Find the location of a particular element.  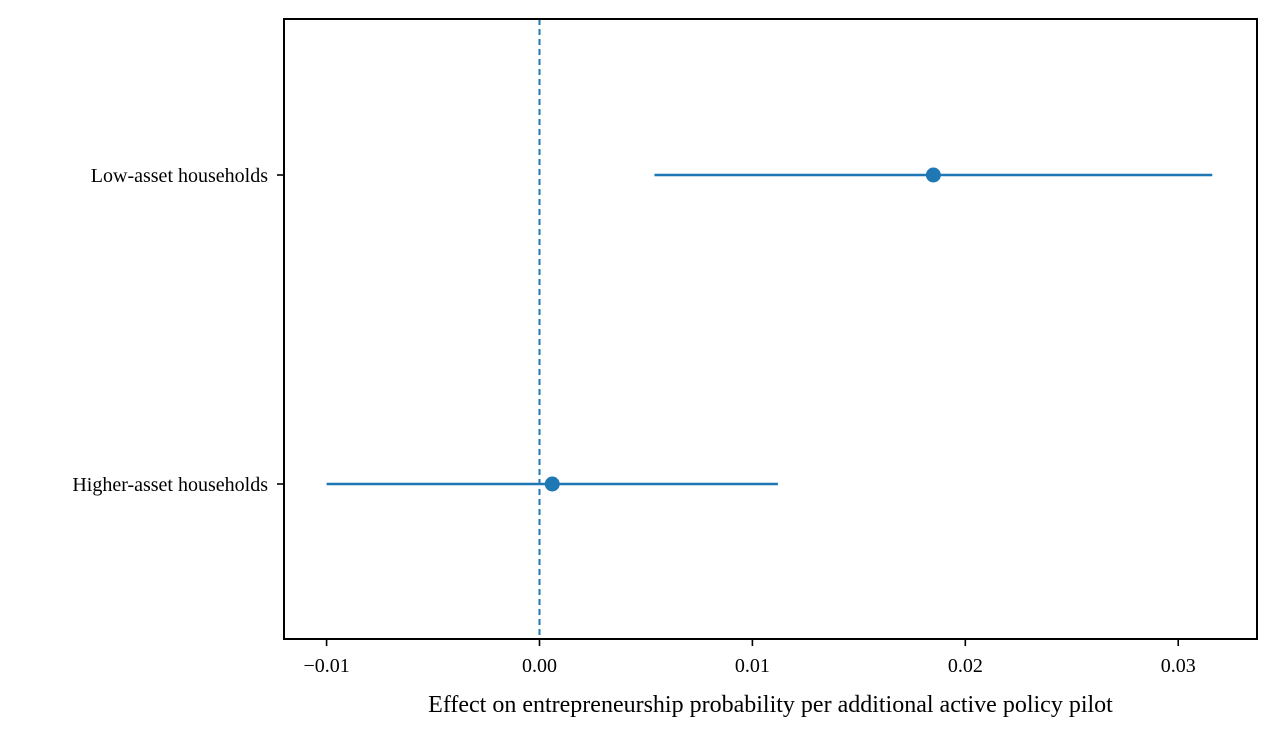

x-axis: −0.01 0.00 0.01 0.02 0.03 is located at coordinates (749, 658).